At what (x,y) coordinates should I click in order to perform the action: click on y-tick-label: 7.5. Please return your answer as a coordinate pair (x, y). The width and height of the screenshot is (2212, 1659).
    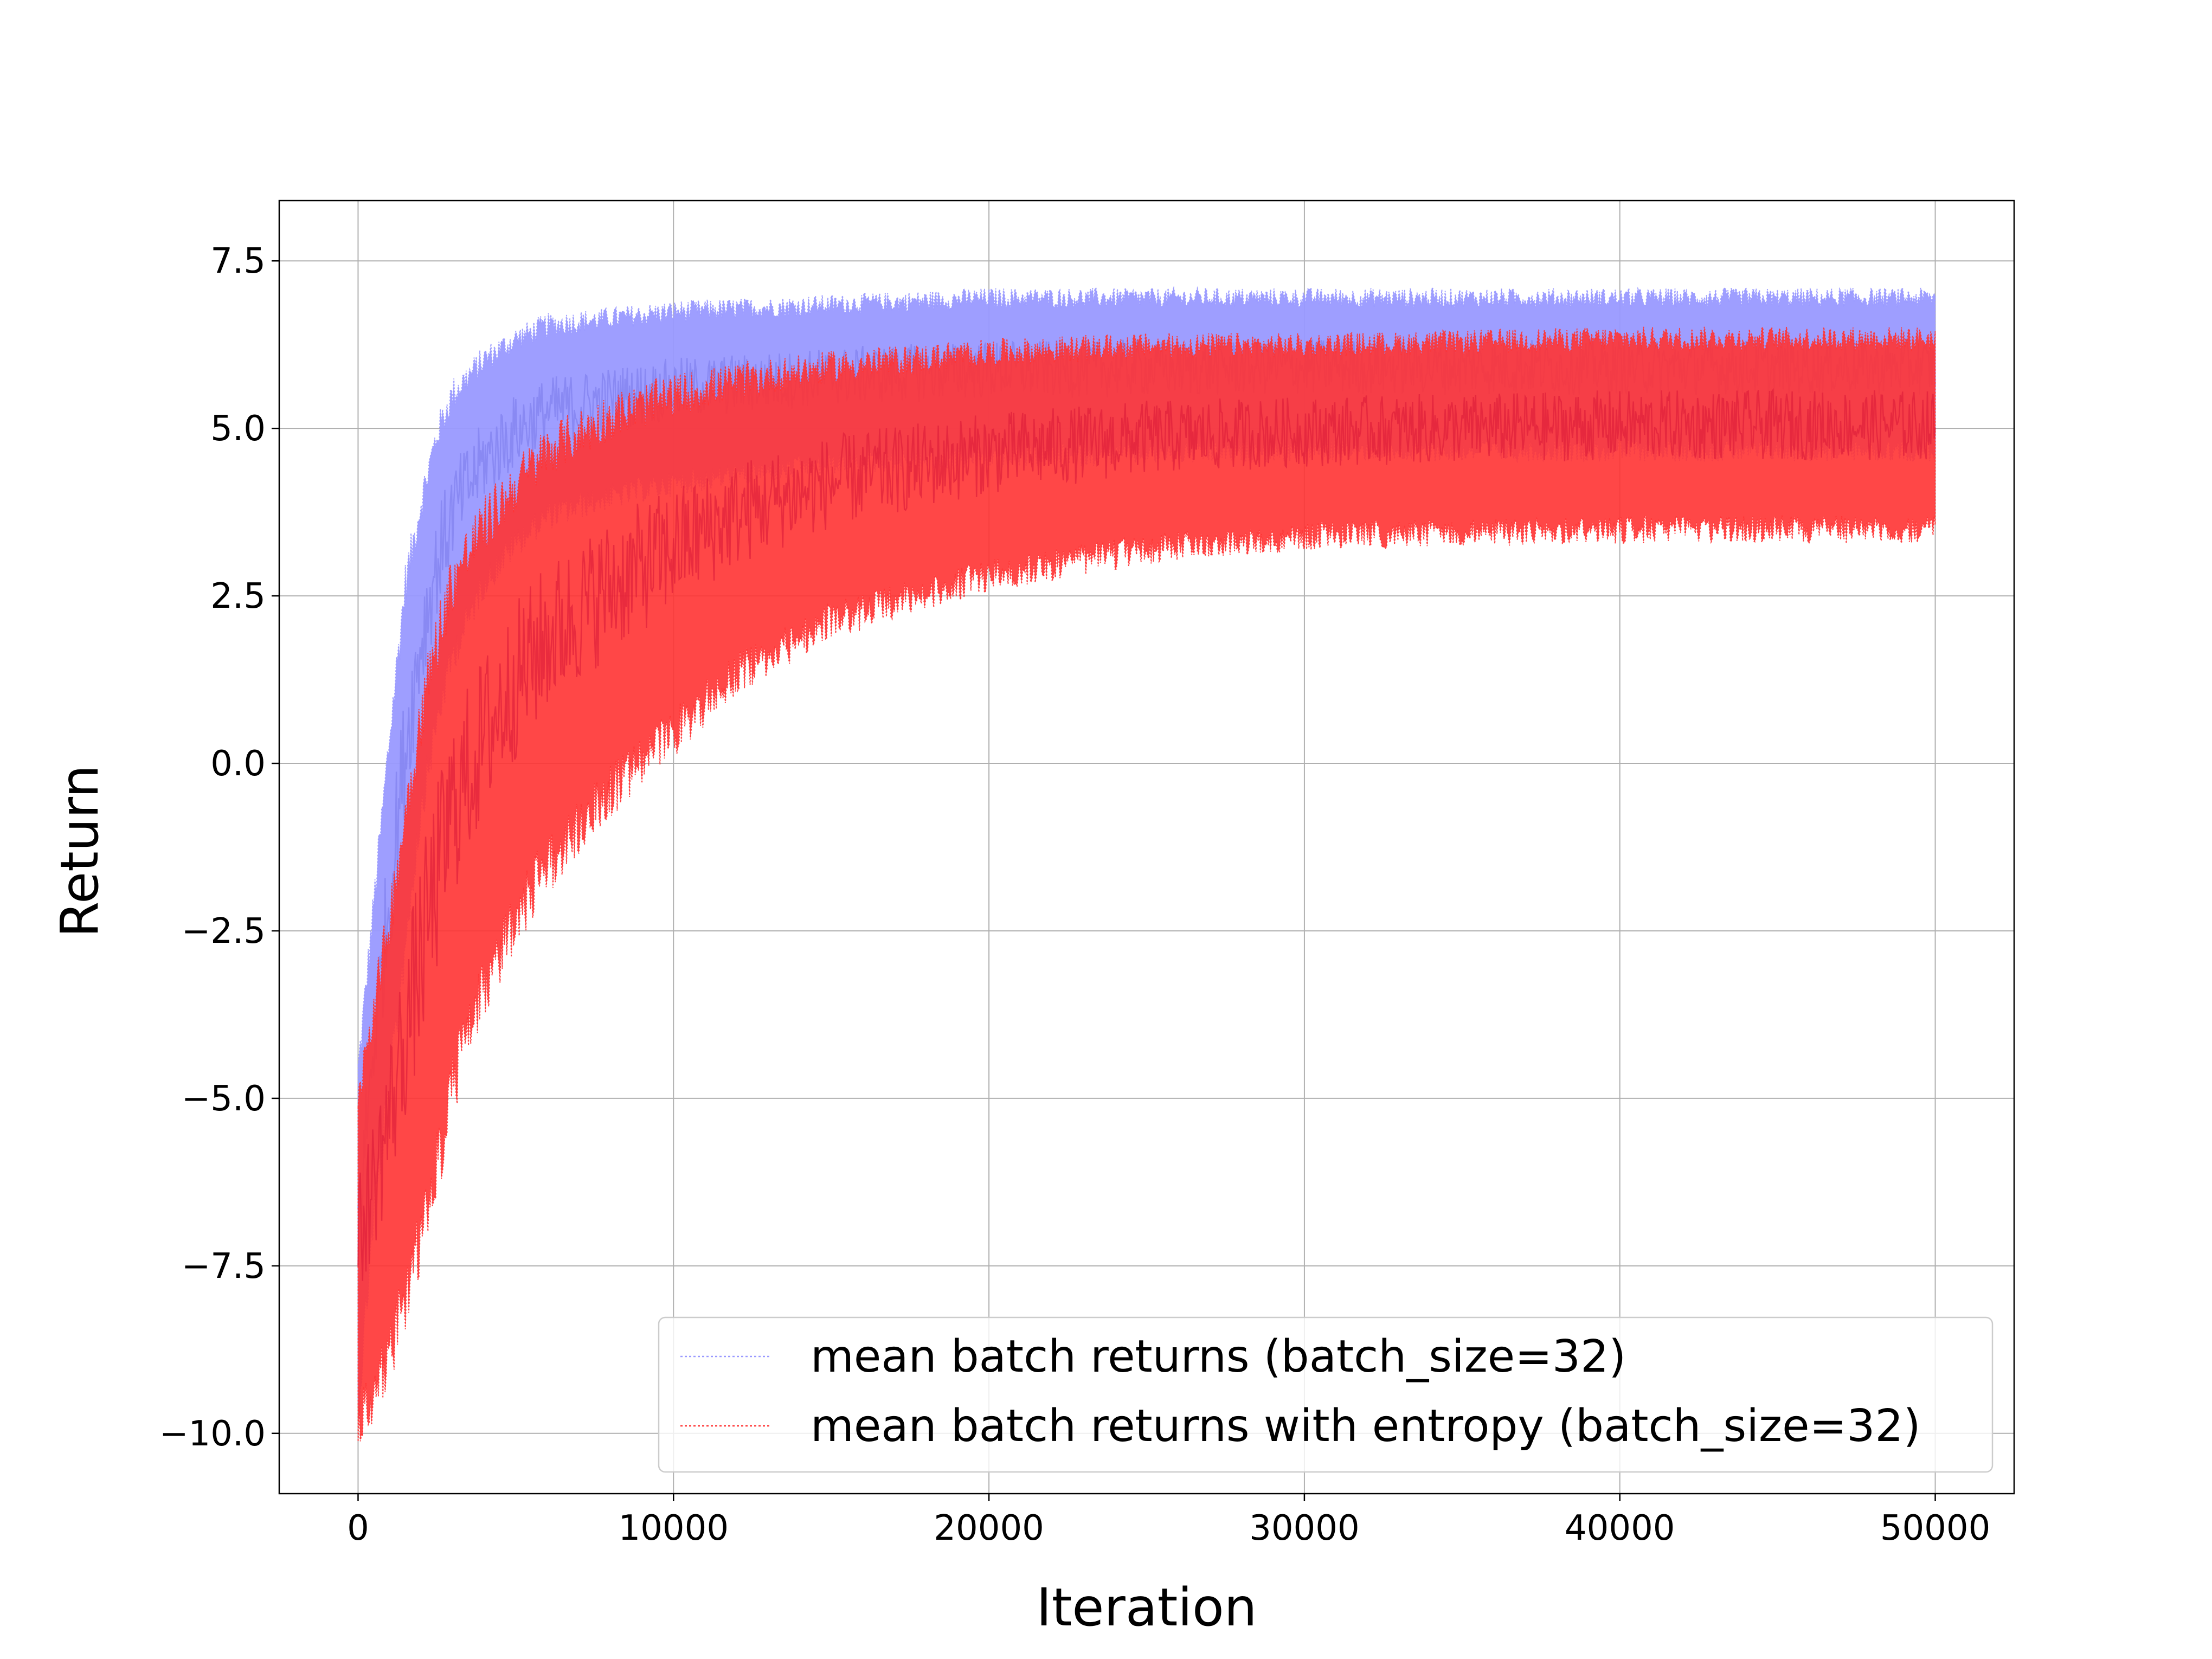
    Looking at the image, I should click on (238, 261).